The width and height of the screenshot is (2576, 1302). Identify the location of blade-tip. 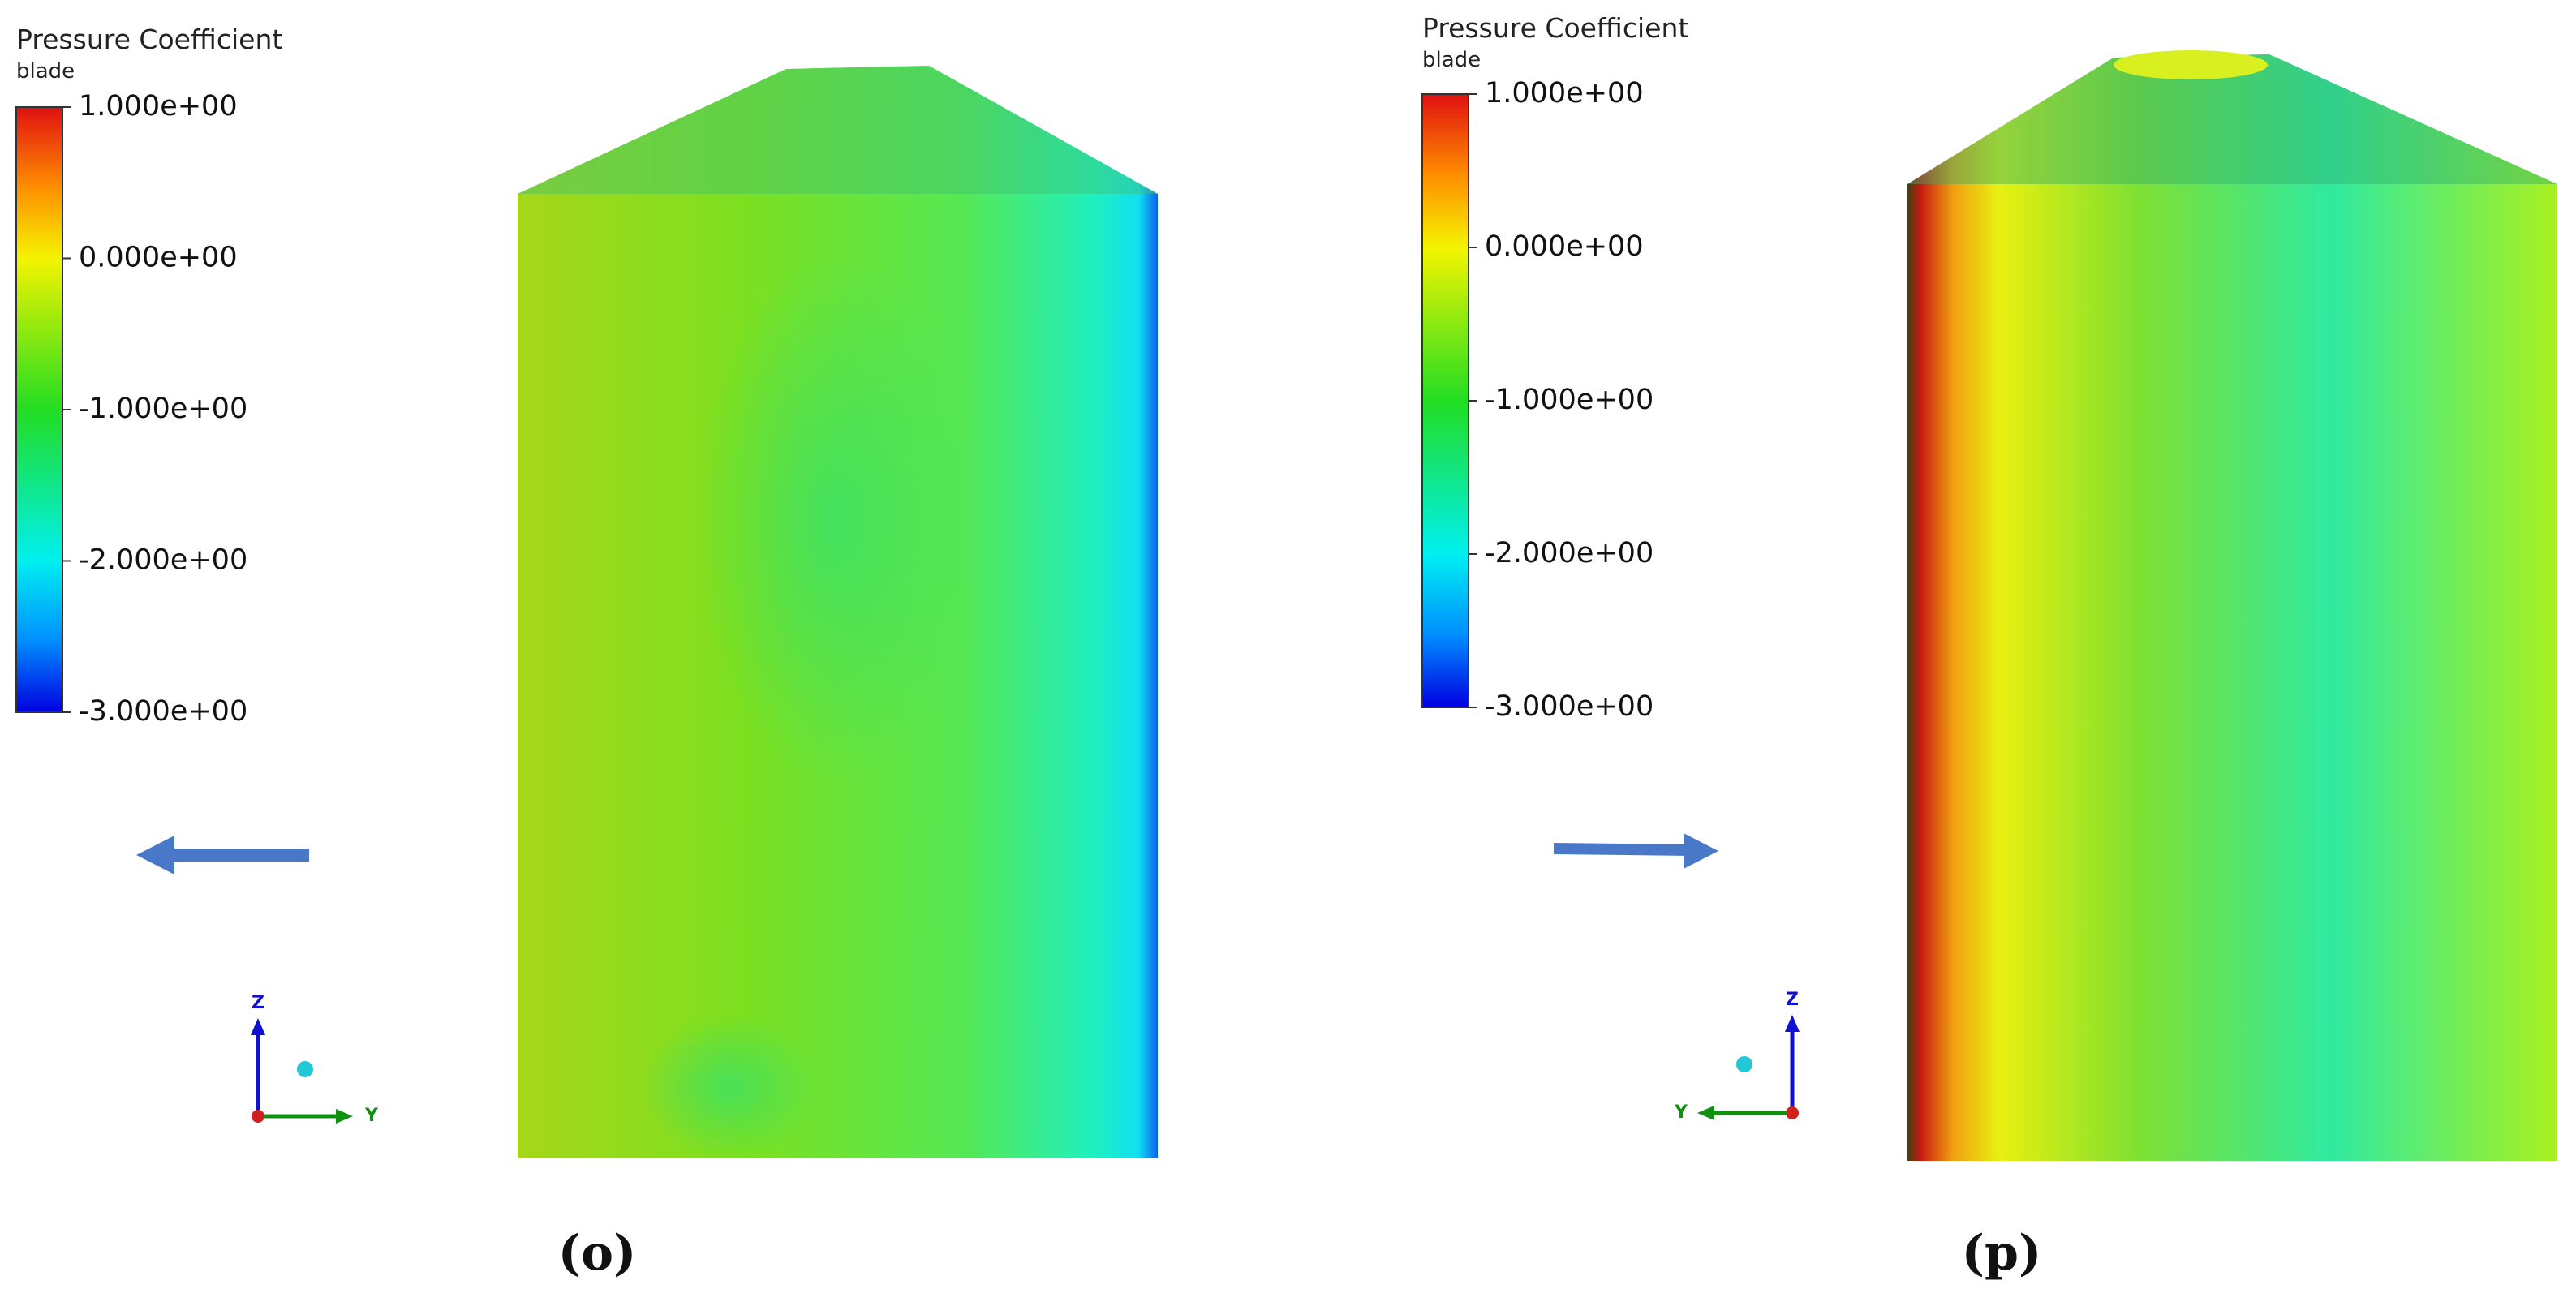
(2191, 64).